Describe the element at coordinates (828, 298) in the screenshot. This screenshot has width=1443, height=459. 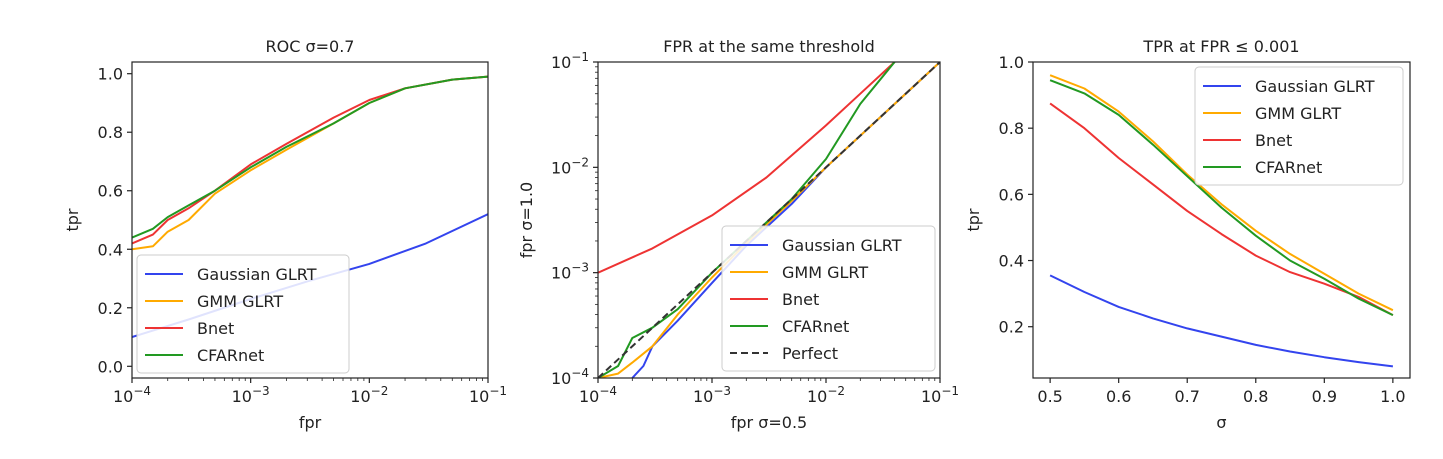
I see `legend: Gaussian GLRT GMM GLRT Bnet CFARnet Perfect` at that location.